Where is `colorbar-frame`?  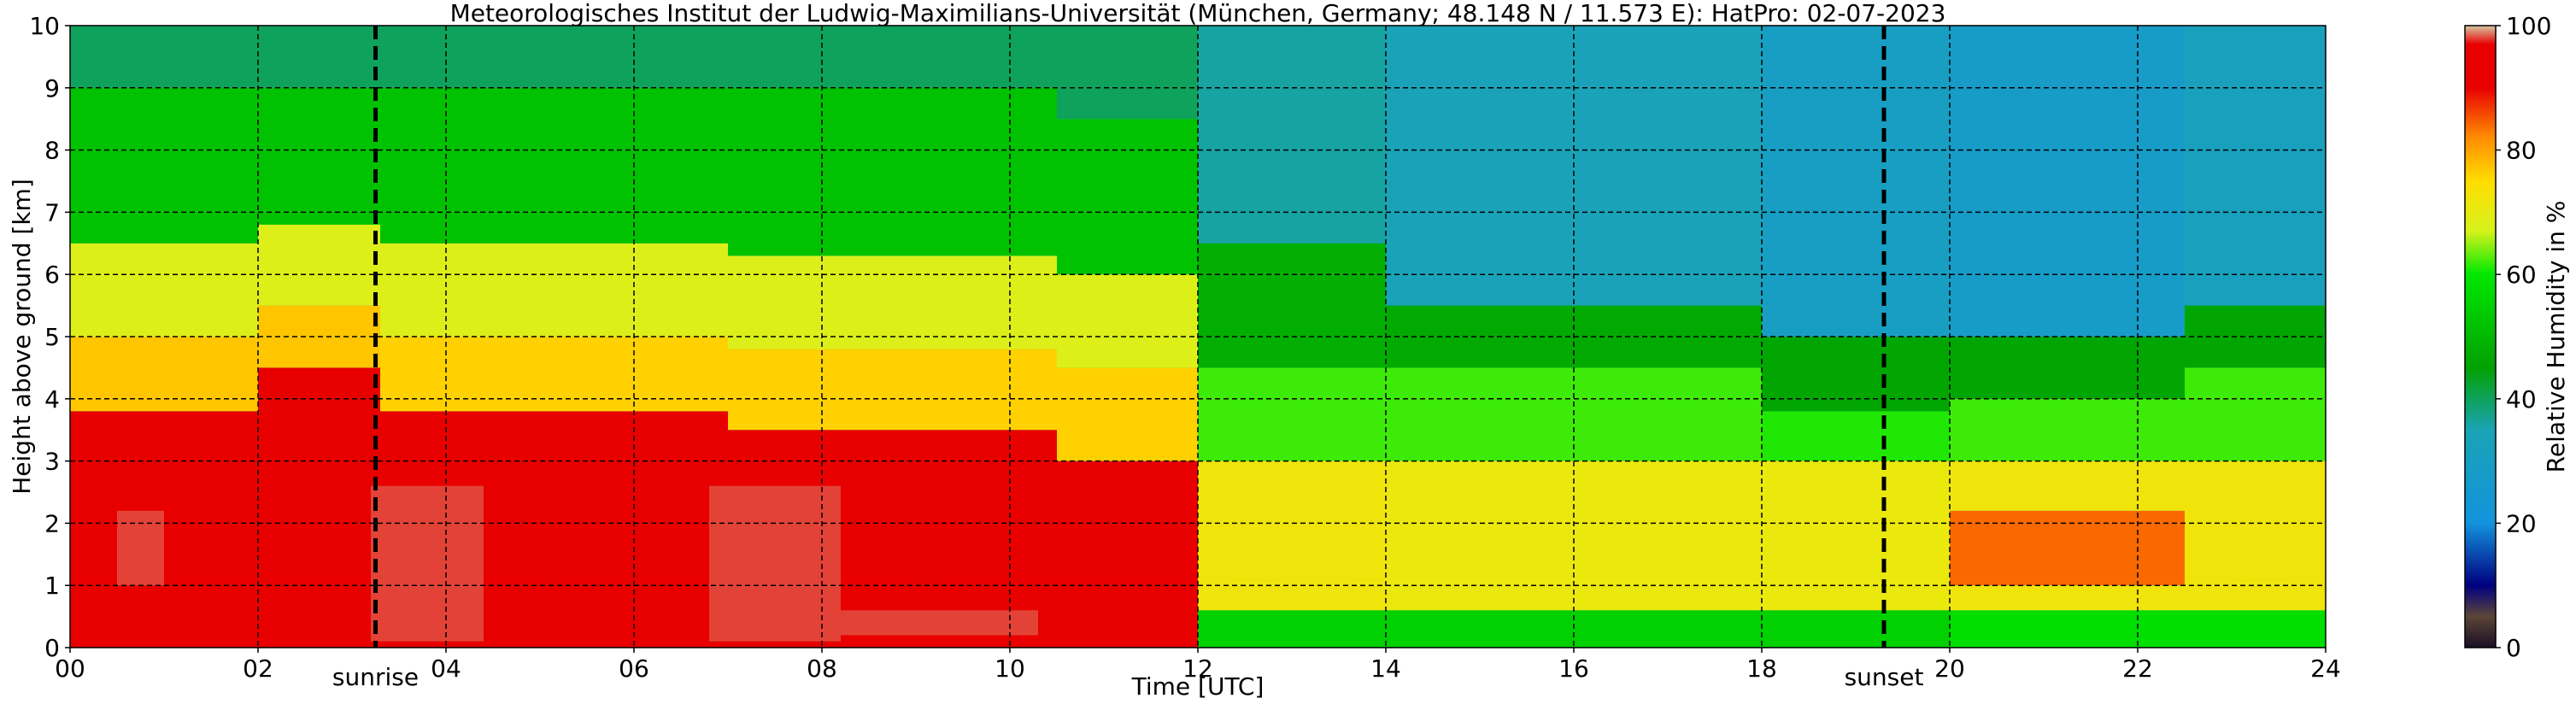 colorbar-frame is located at coordinates (2480, 336).